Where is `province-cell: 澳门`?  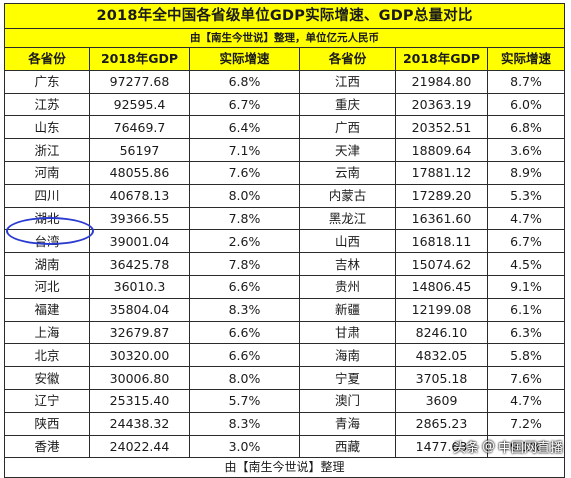 province-cell: 澳门 is located at coordinates (347, 400).